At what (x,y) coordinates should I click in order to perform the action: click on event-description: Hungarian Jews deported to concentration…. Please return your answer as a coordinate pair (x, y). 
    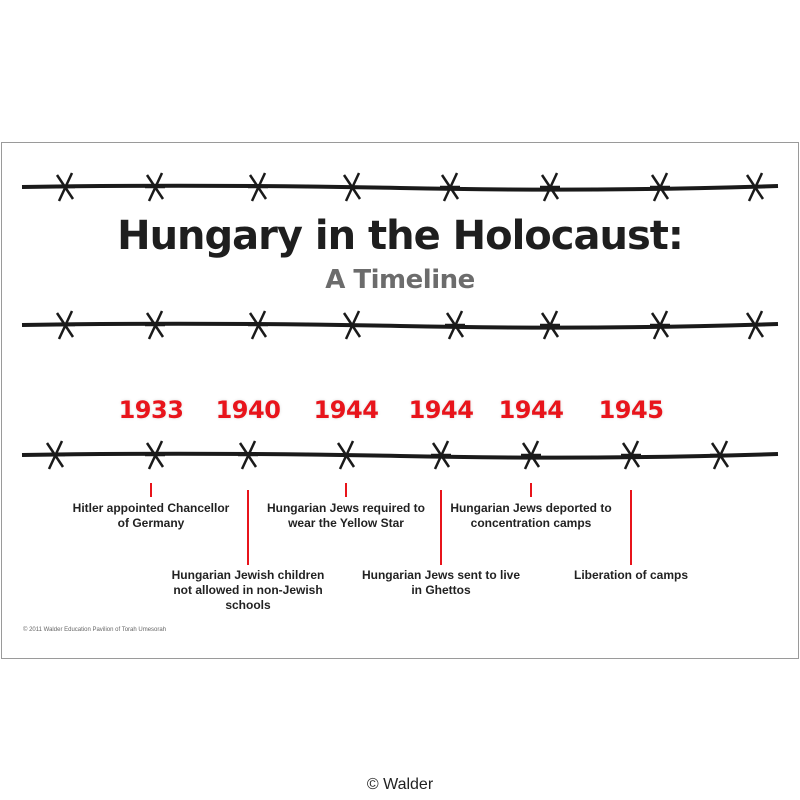
    Looking at the image, I should click on (531, 515).